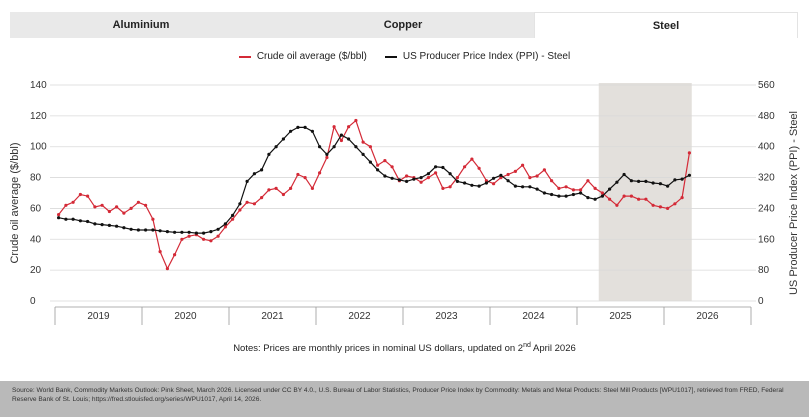 The height and width of the screenshot is (417, 809). Describe the element at coordinates (766, 208) in the screenshot. I see `y-right-tick-label: 240` at that location.